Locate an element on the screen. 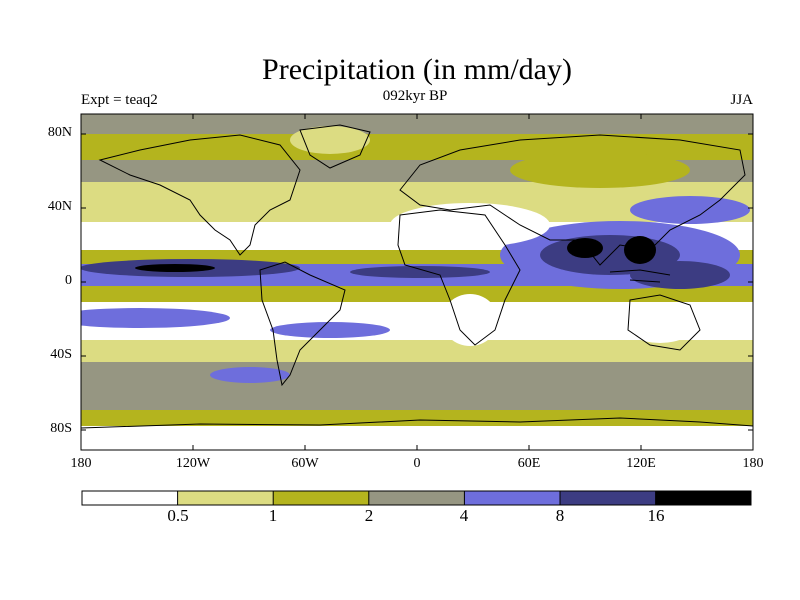 The width and height of the screenshot is (800, 600). colorbar-label-8: 8 is located at coordinates (560, 515).